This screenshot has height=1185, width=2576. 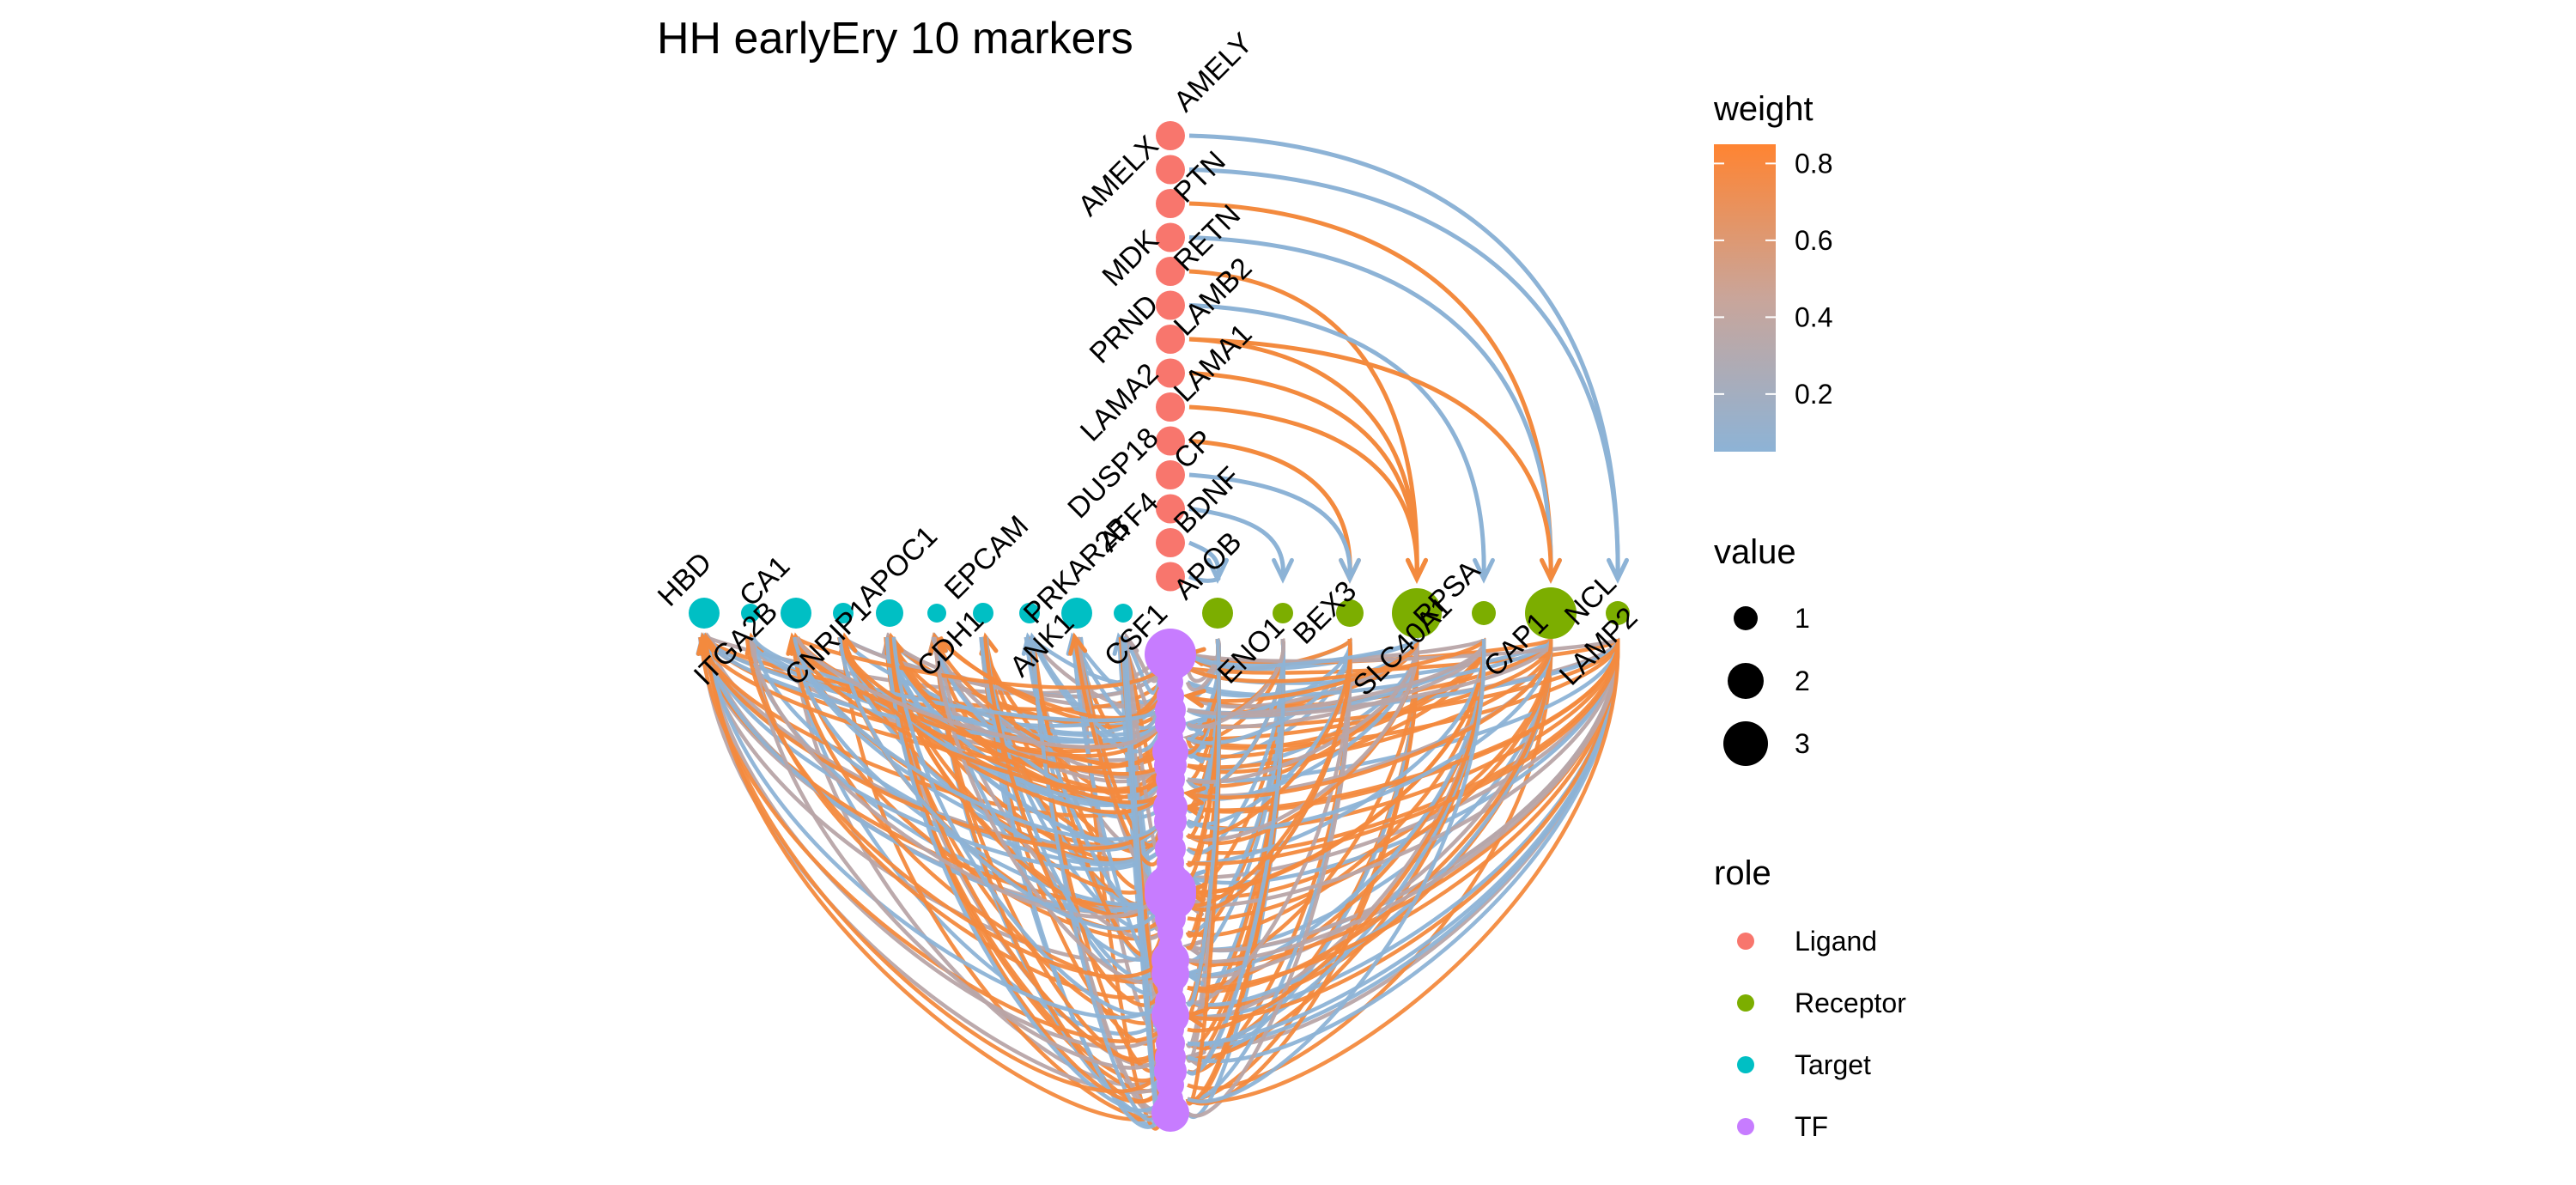 What do you see at coordinates (1767, 684) in the screenshot?
I see `value-items: 1 2 3` at bounding box center [1767, 684].